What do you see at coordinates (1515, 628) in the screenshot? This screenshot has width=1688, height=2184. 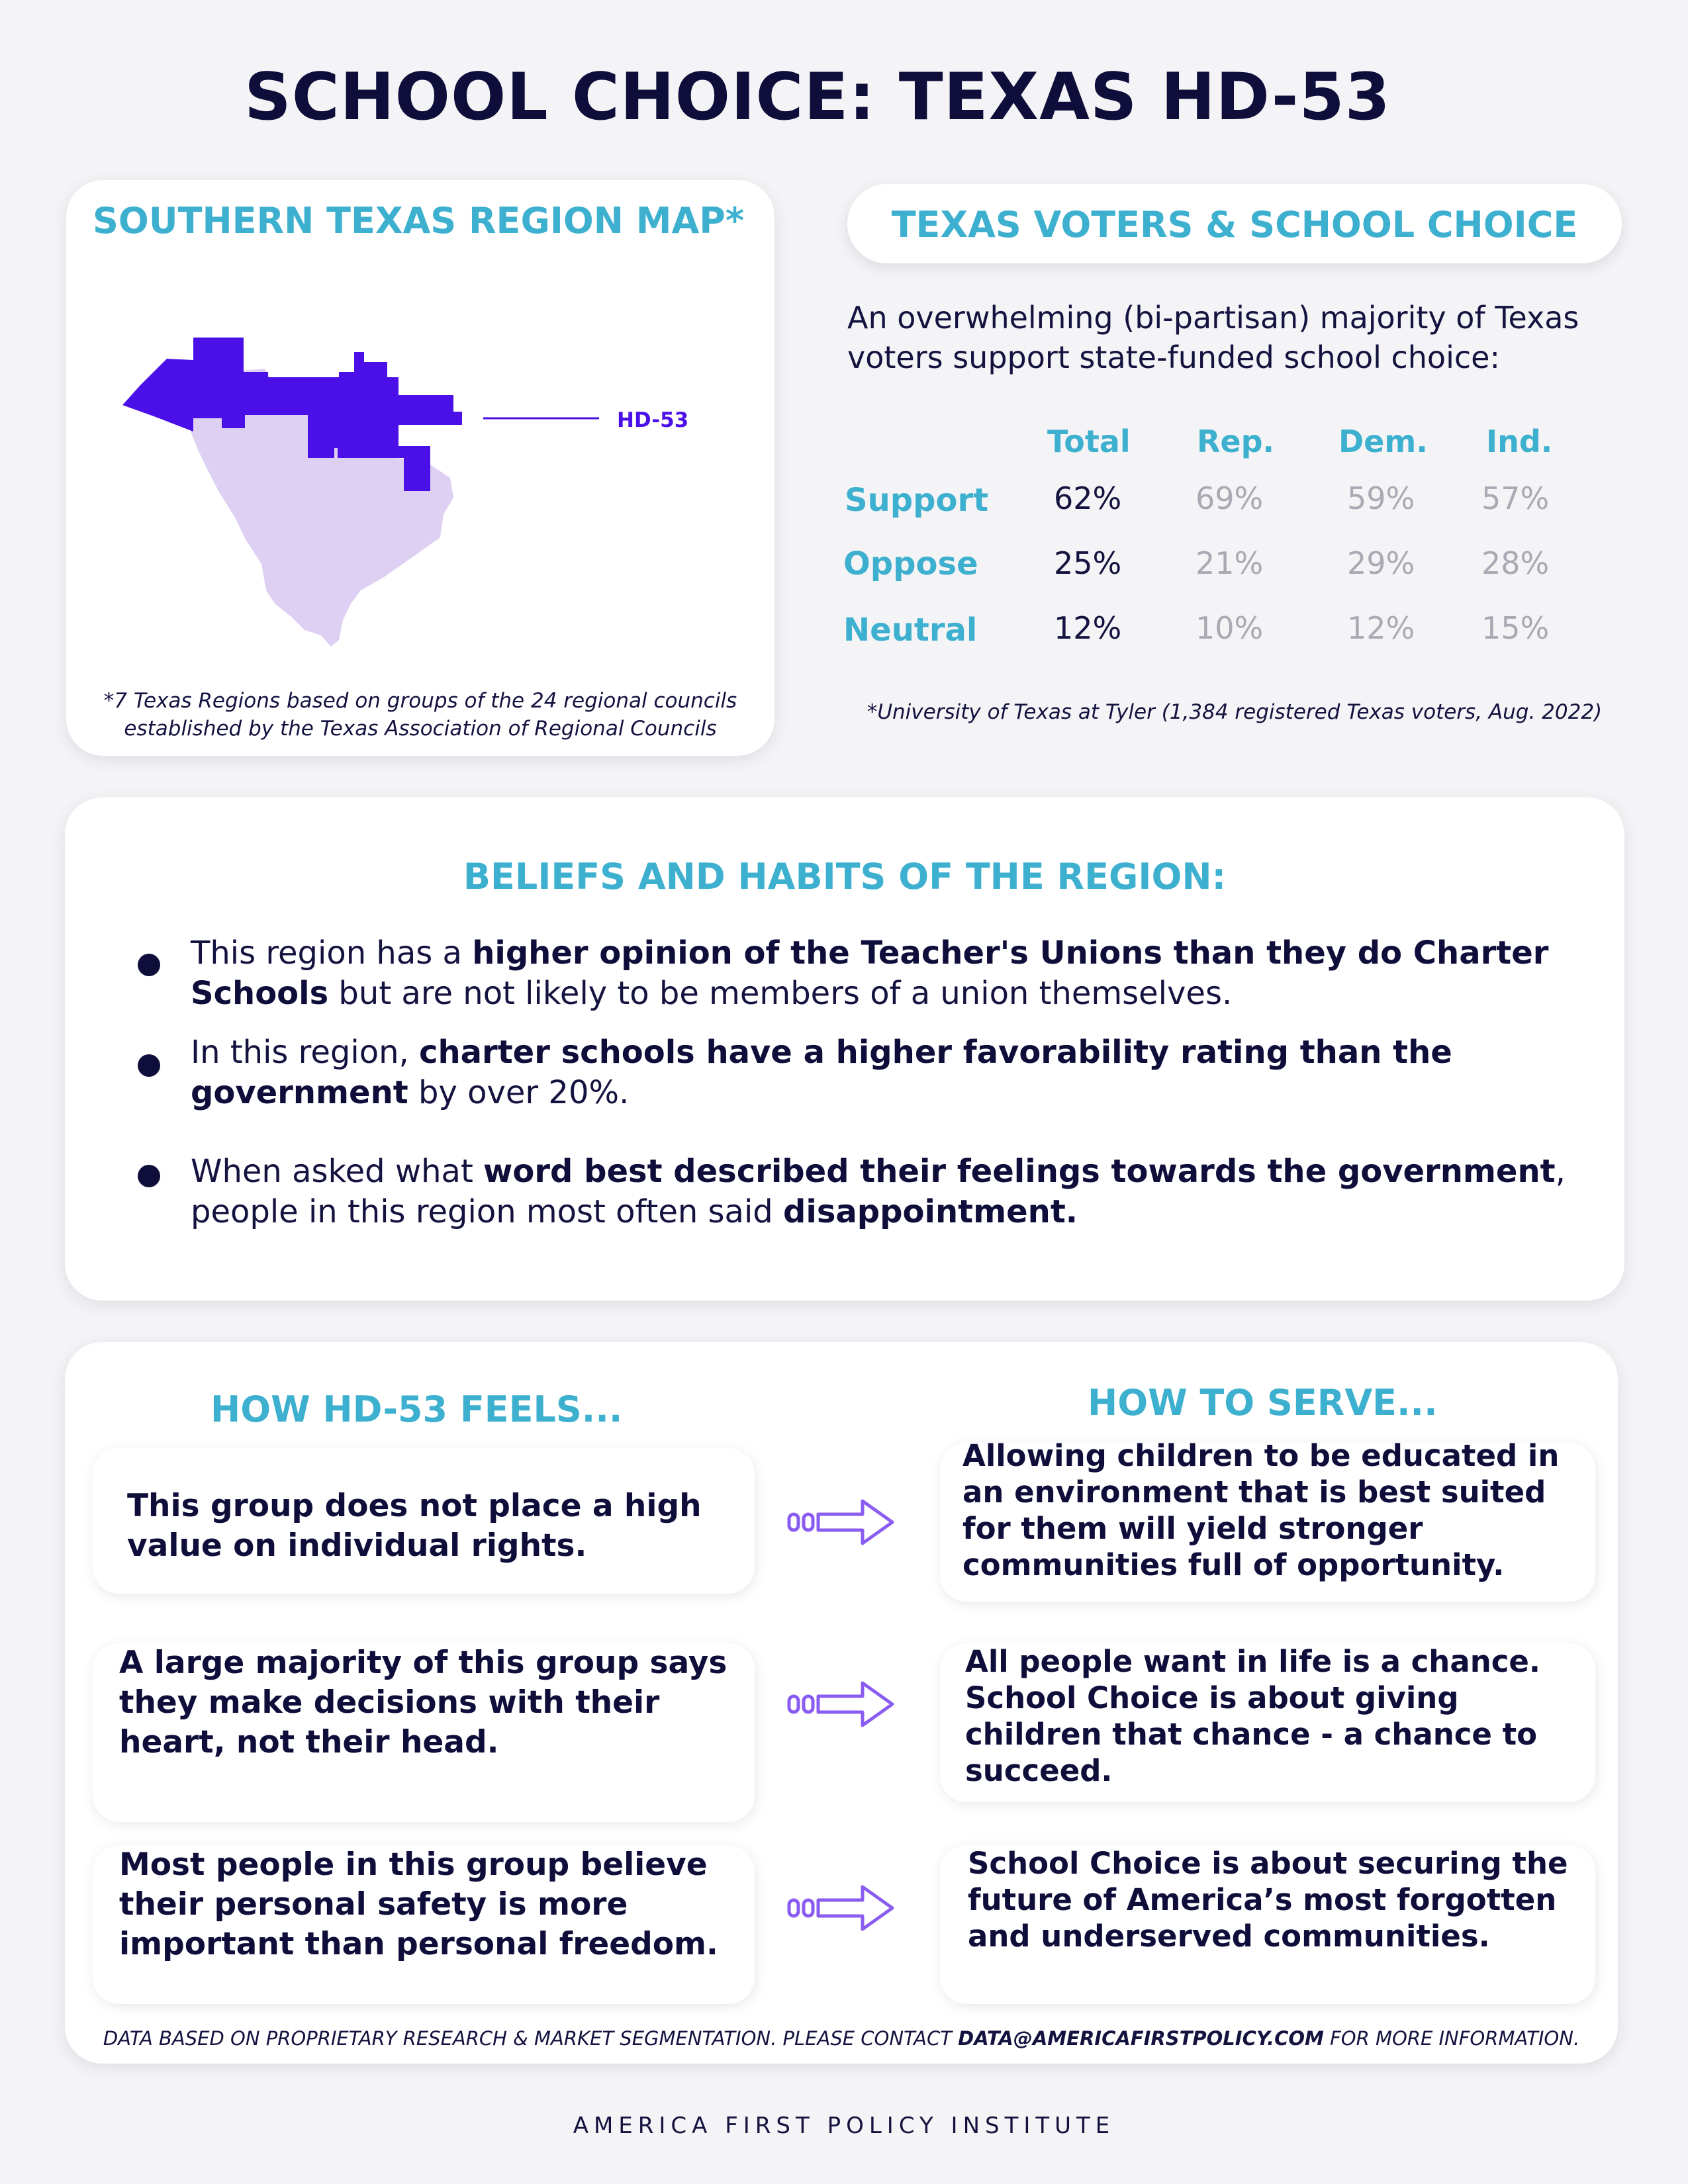 I see `table-cell: 15%` at bounding box center [1515, 628].